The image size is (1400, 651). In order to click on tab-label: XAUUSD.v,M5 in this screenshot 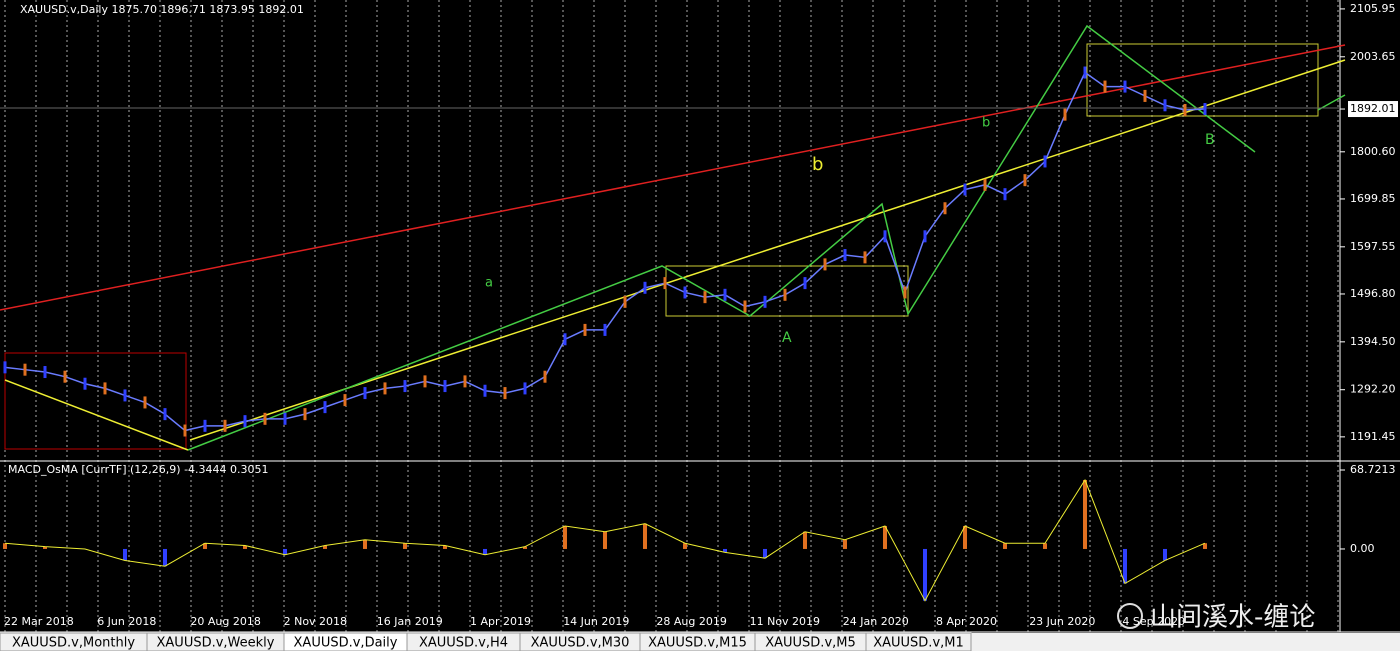, I will do `click(810, 643)`.